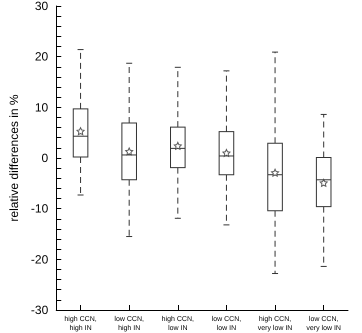 Image resolution: width=362 pixels, height=333 pixels. Describe the element at coordinates (41, 57) in the screenshot. I see `y-tick-label: 20` at that location.